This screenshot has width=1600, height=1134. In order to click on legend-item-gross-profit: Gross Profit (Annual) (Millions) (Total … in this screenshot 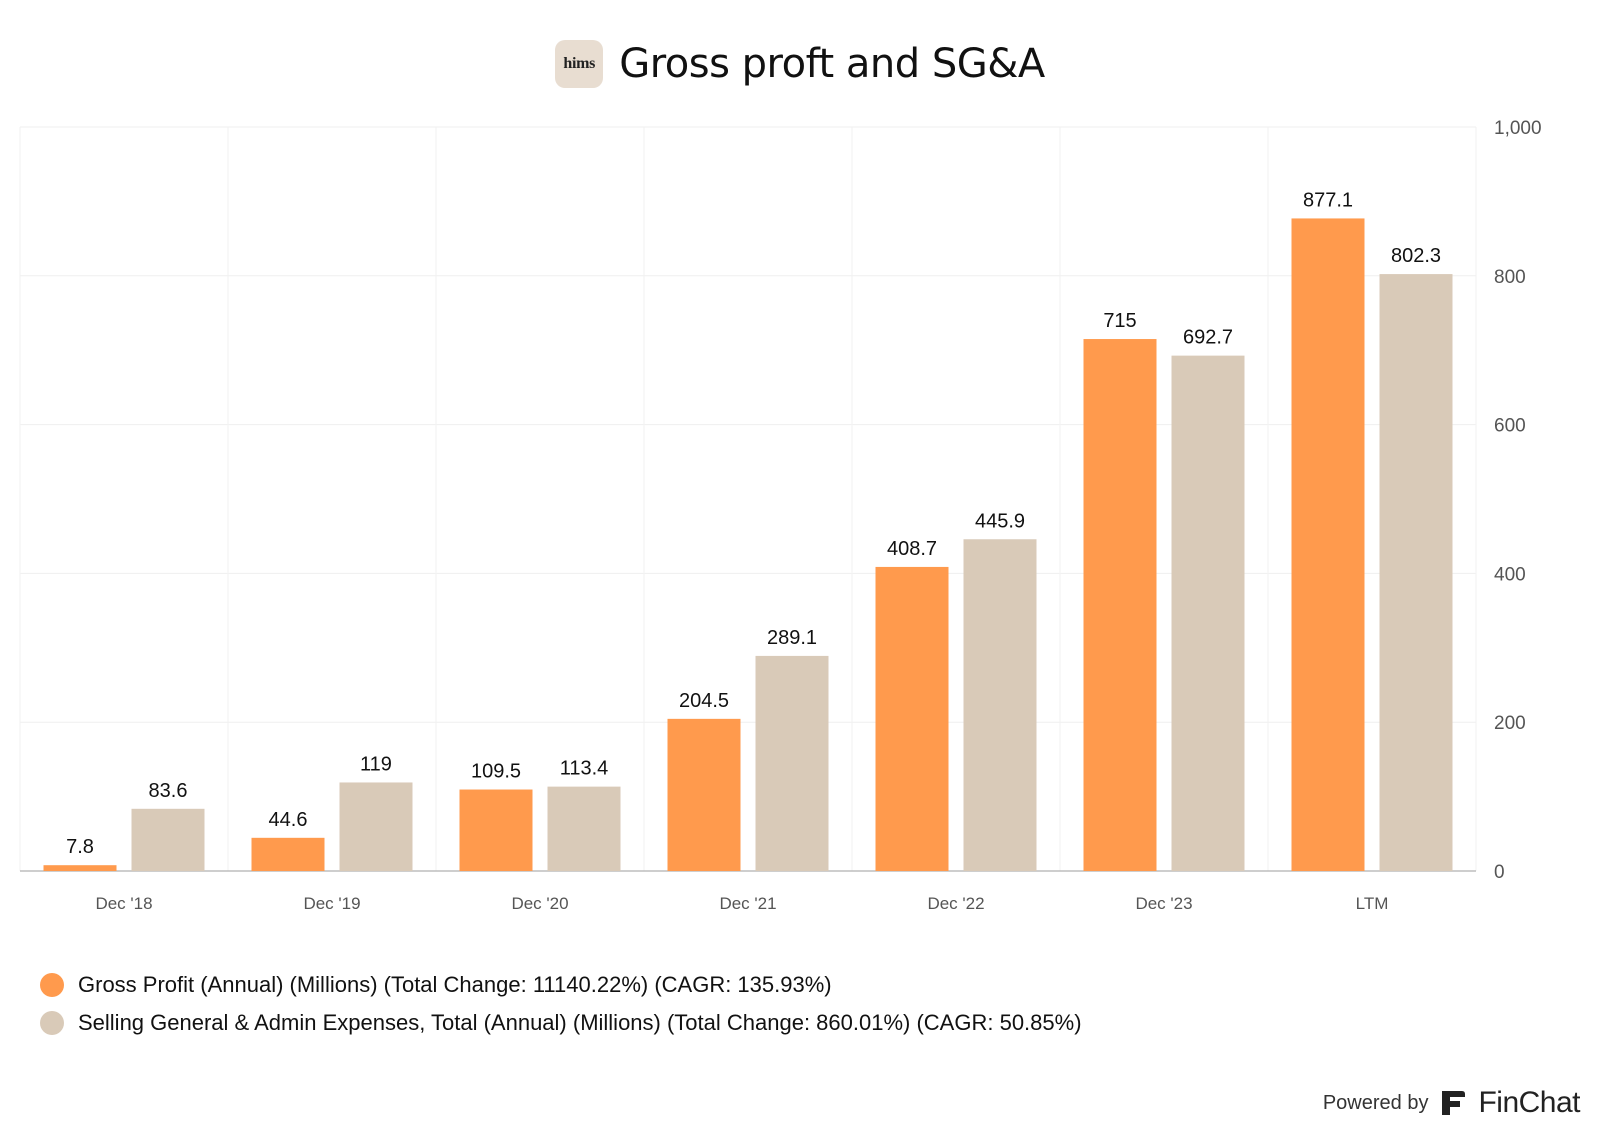, I will do `click(561, 985)`.